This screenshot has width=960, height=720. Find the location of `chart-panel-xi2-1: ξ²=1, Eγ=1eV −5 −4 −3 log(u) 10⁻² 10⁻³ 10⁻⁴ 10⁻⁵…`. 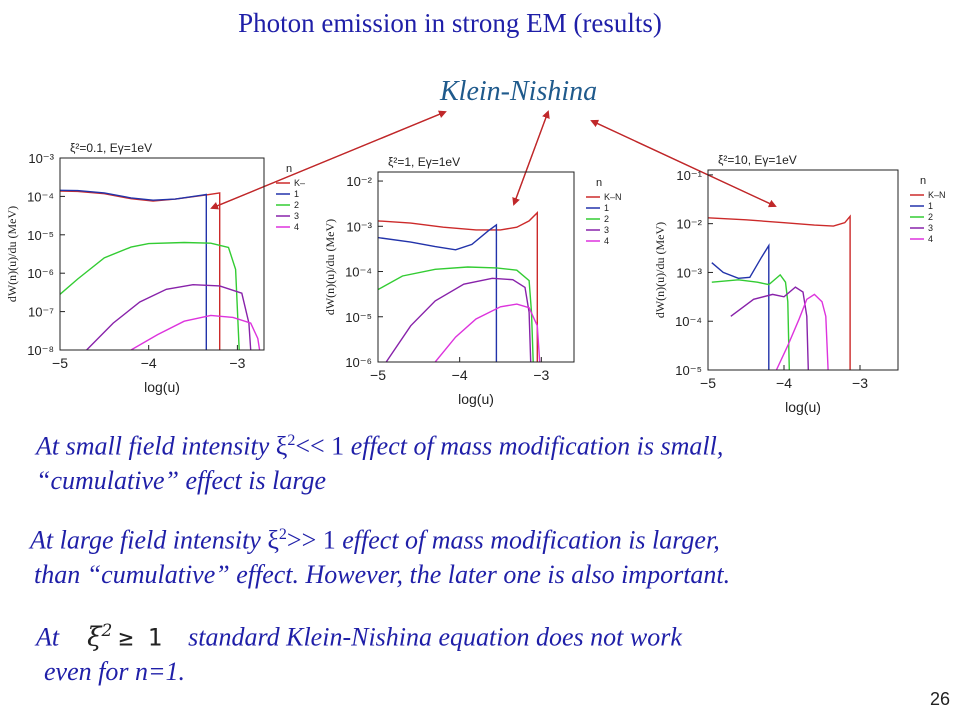

chart-panel-xi2-1: ξ²=1, Eγ=1eV −5 −4 −3 log(u) 10⁻² 10⁻³ 10⁻⁴ 10⁻⁵… is located at coordinates (485, 287).